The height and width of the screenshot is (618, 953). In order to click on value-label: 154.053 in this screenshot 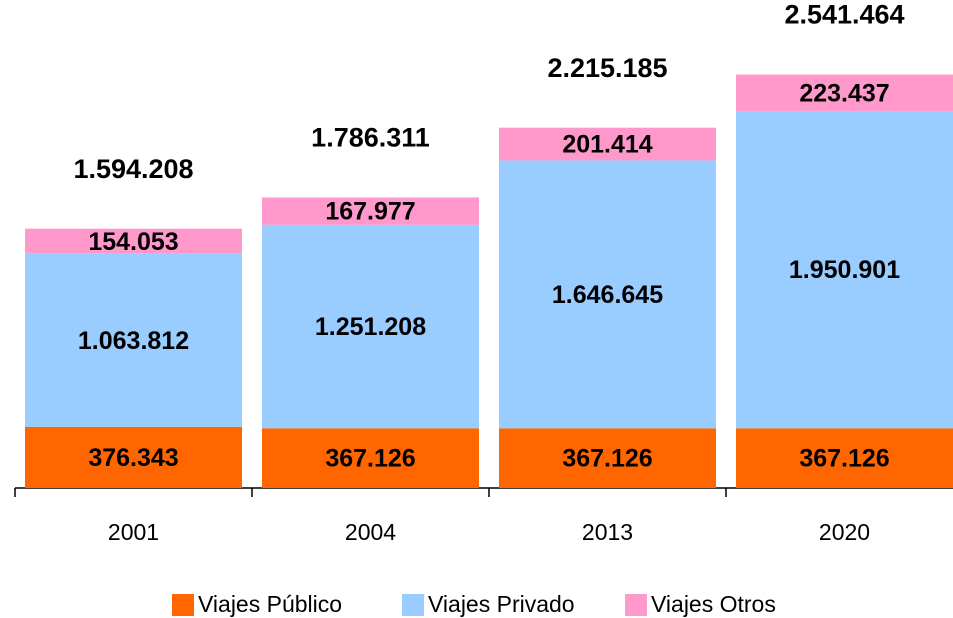, I will do `click(133, 242)`.